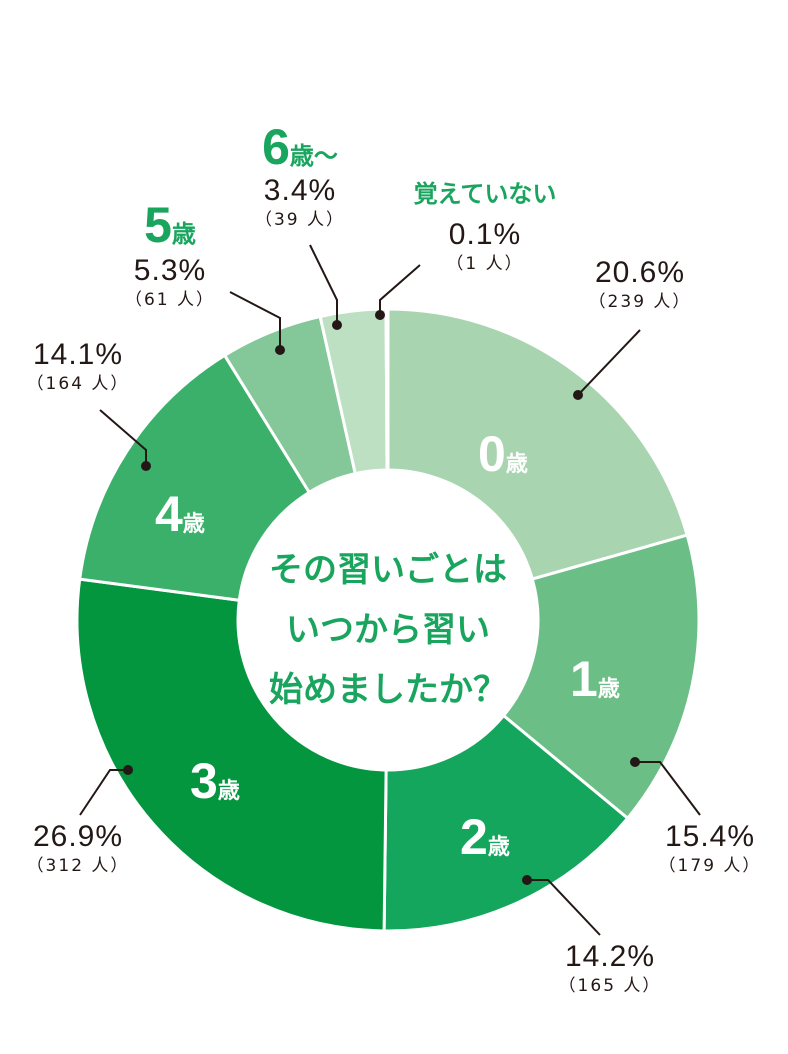 This screenshot has width=788, height=1054. Describe the element at coordinates (300, 174) in the screenshot. I see `value-label-6: 6歳〜 3.4% （39 人）` at that location.